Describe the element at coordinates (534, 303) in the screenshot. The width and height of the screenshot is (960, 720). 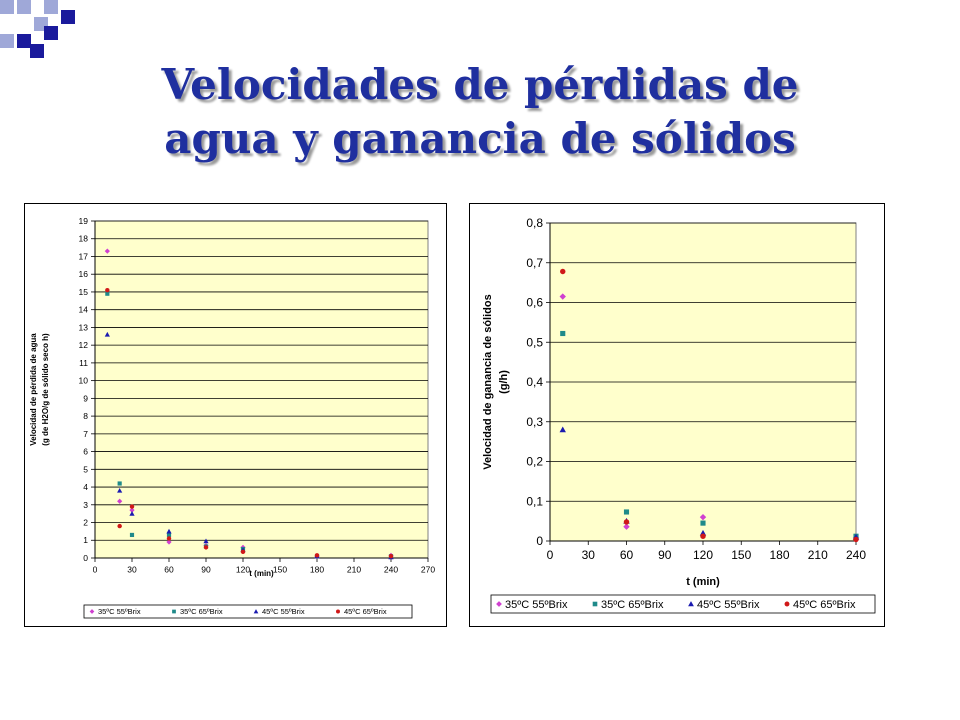
I see `y-tick-label: 0,6` at that location.